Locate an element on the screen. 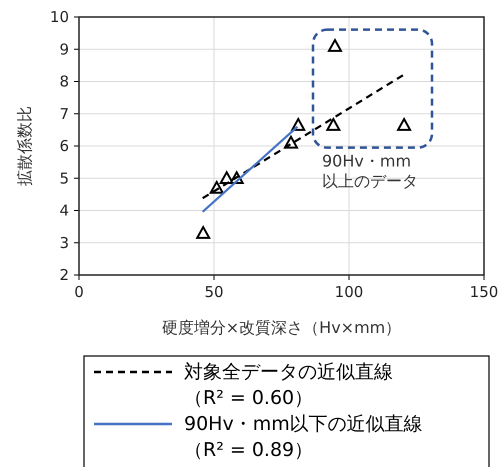  legend-label: 対象全データの近似直線（R² = 0.60） is located at coordinates (288, 385).